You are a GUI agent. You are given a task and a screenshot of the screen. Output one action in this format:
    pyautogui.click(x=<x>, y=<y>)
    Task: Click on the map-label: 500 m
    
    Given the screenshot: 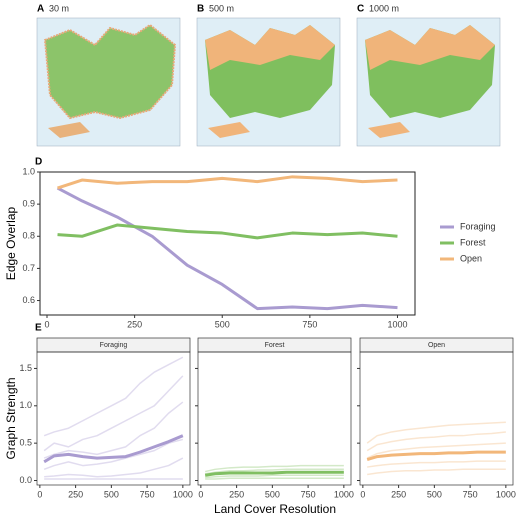 What is the action you would take?
    pyautogui.click(x=221, y=8)
    